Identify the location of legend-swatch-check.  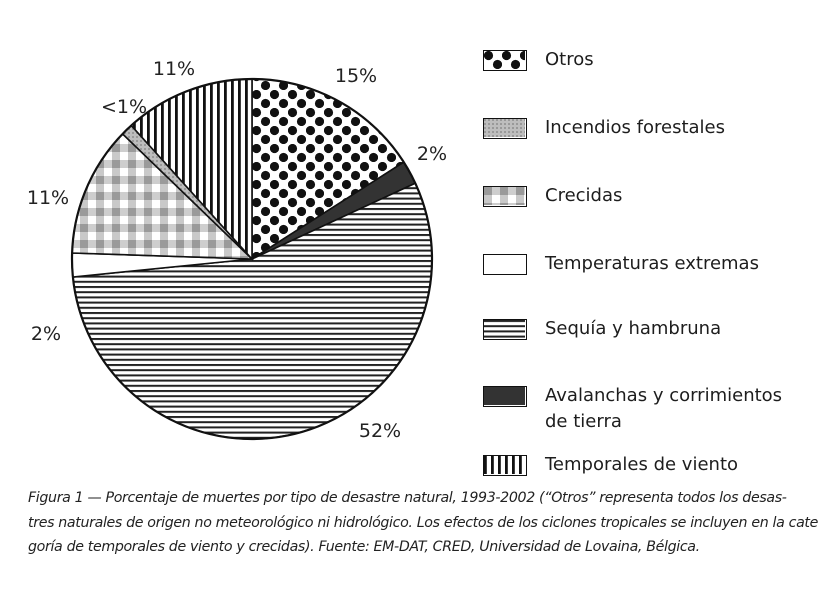
(505, 196).